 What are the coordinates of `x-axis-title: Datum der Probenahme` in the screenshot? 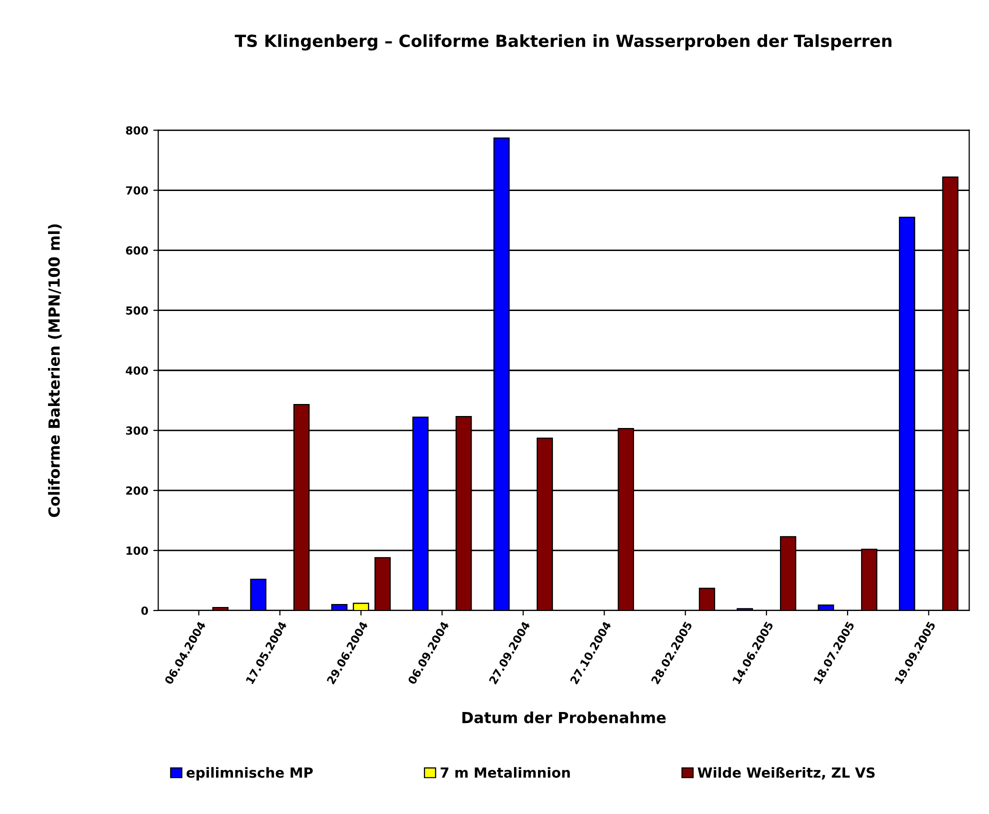 It's located at (564, 717).